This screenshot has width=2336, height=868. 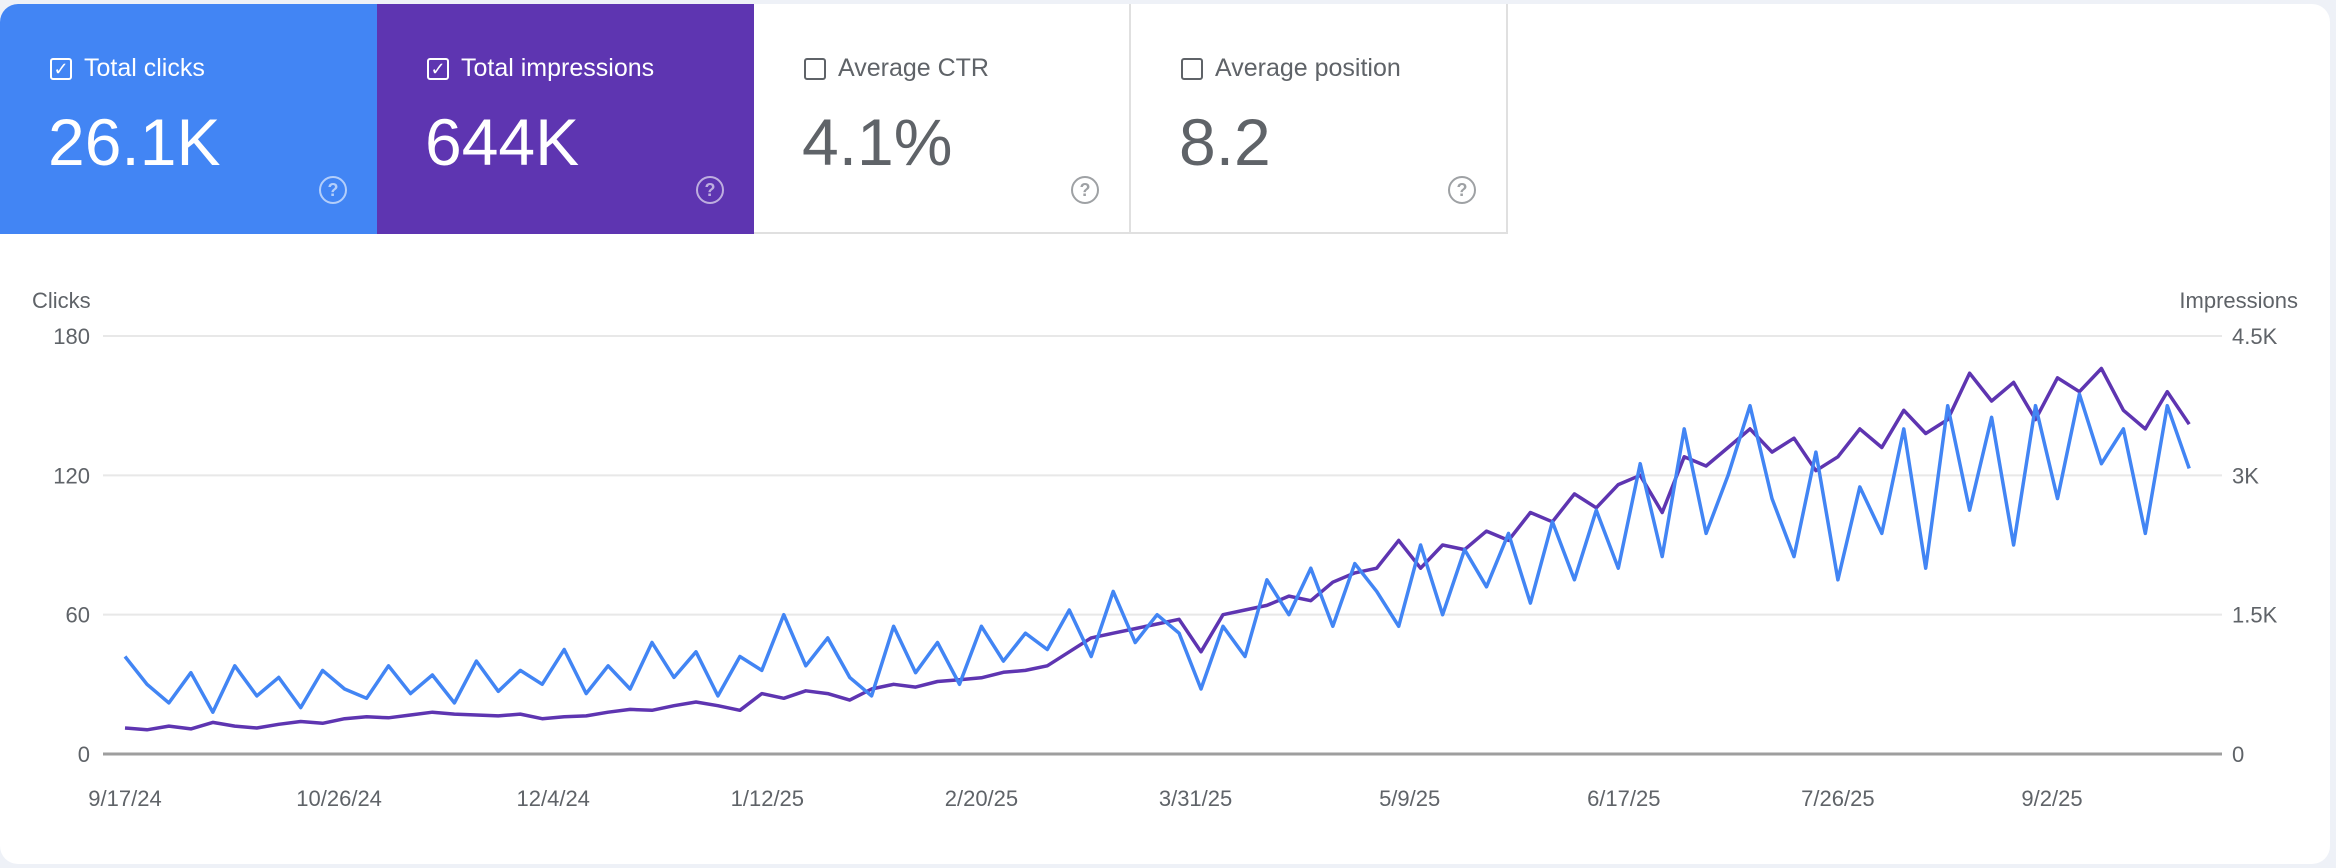 What do you see at coordinates (1195, 798) in the screenshot?
I see `x-axis-tick: 3/31/25` at bounding box center [1195, 798].